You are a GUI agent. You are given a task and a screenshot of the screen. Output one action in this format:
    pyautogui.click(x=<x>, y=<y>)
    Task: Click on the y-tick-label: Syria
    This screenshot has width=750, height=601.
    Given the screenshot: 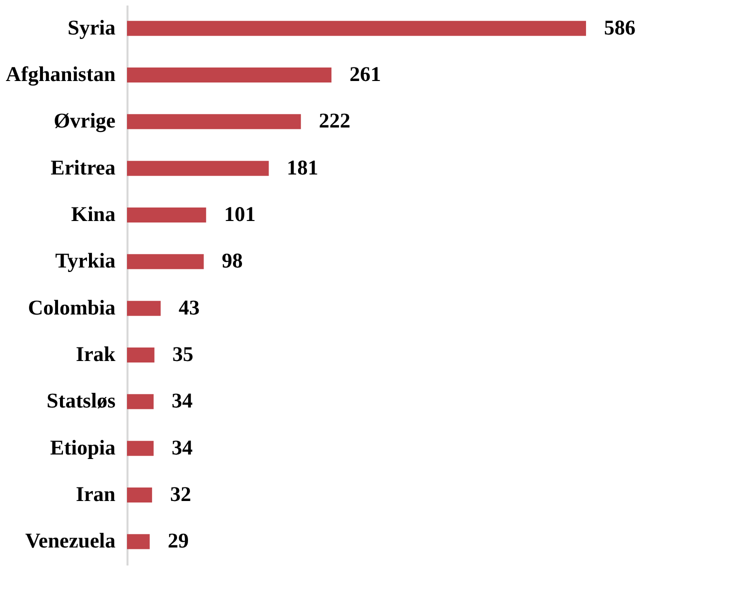 What is the action you would take?
    pyautogui.click(x=92, y=27)
    